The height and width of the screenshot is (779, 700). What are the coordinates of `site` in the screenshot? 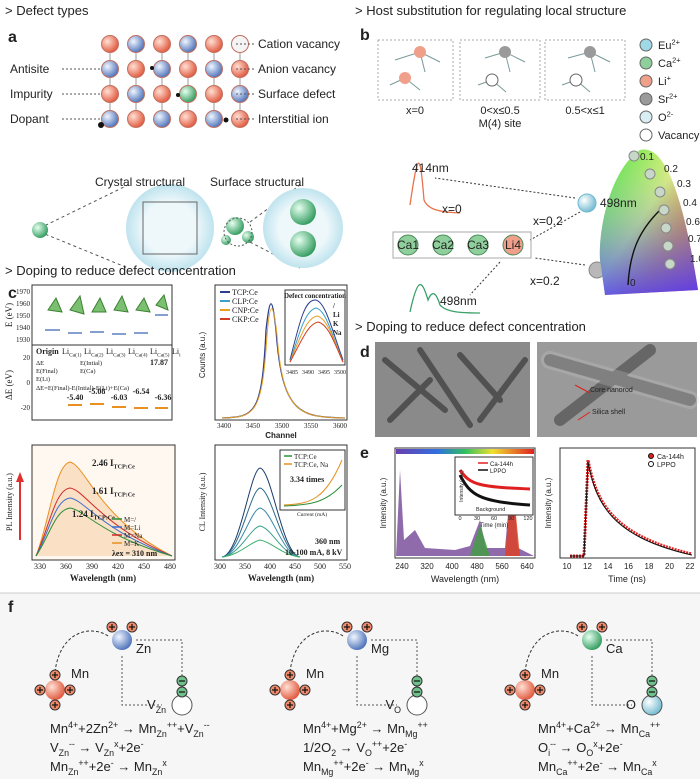 It's located at (443, 245).